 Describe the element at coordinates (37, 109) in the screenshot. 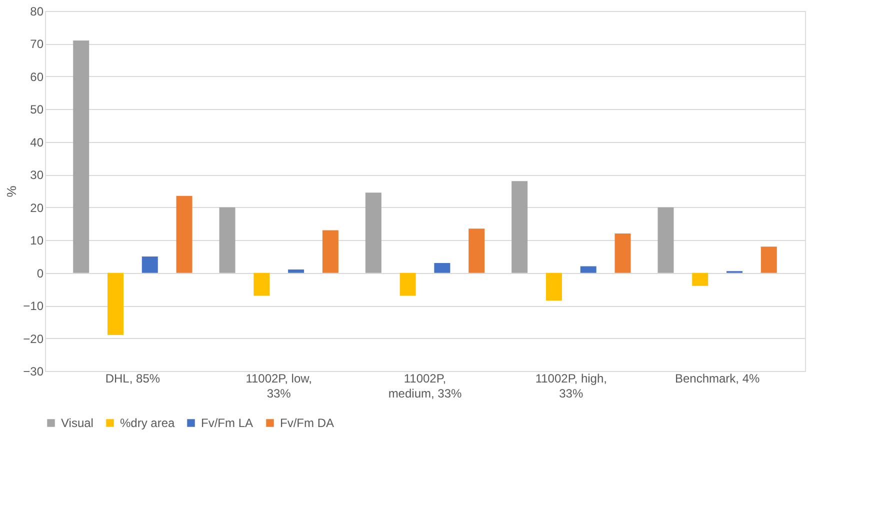

I see `y-tick-label: 50` at that location.